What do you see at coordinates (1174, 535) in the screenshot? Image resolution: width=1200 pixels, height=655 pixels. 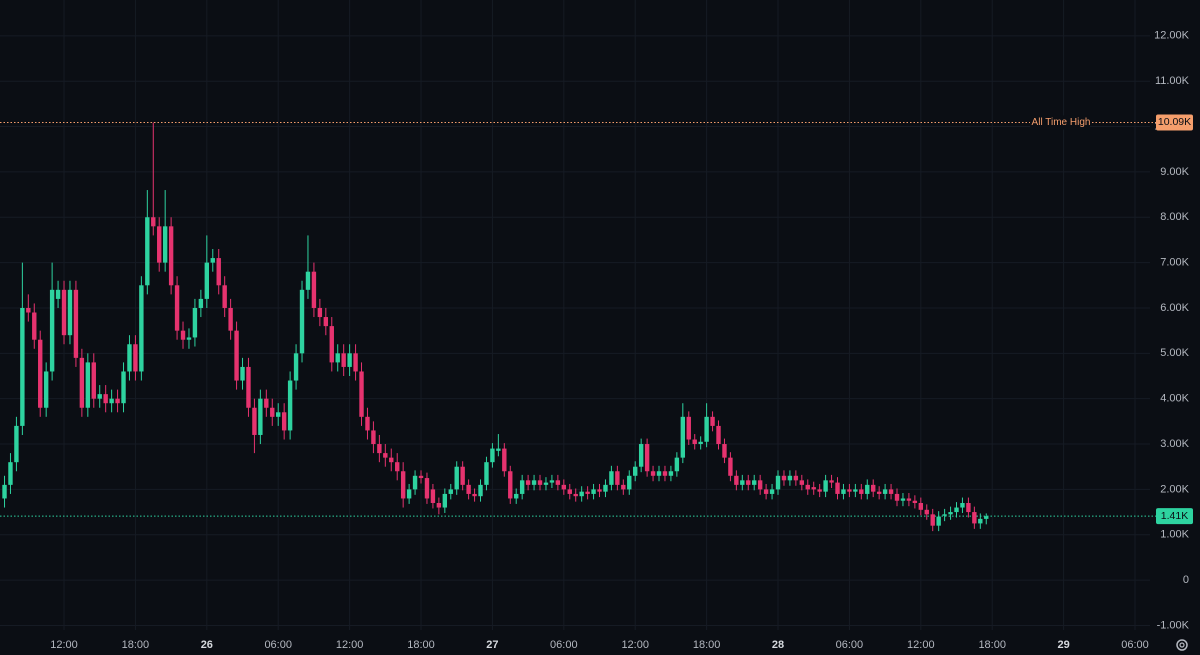 I see `y-tick-label: 1.00K` at bounding box center [1174, 535].